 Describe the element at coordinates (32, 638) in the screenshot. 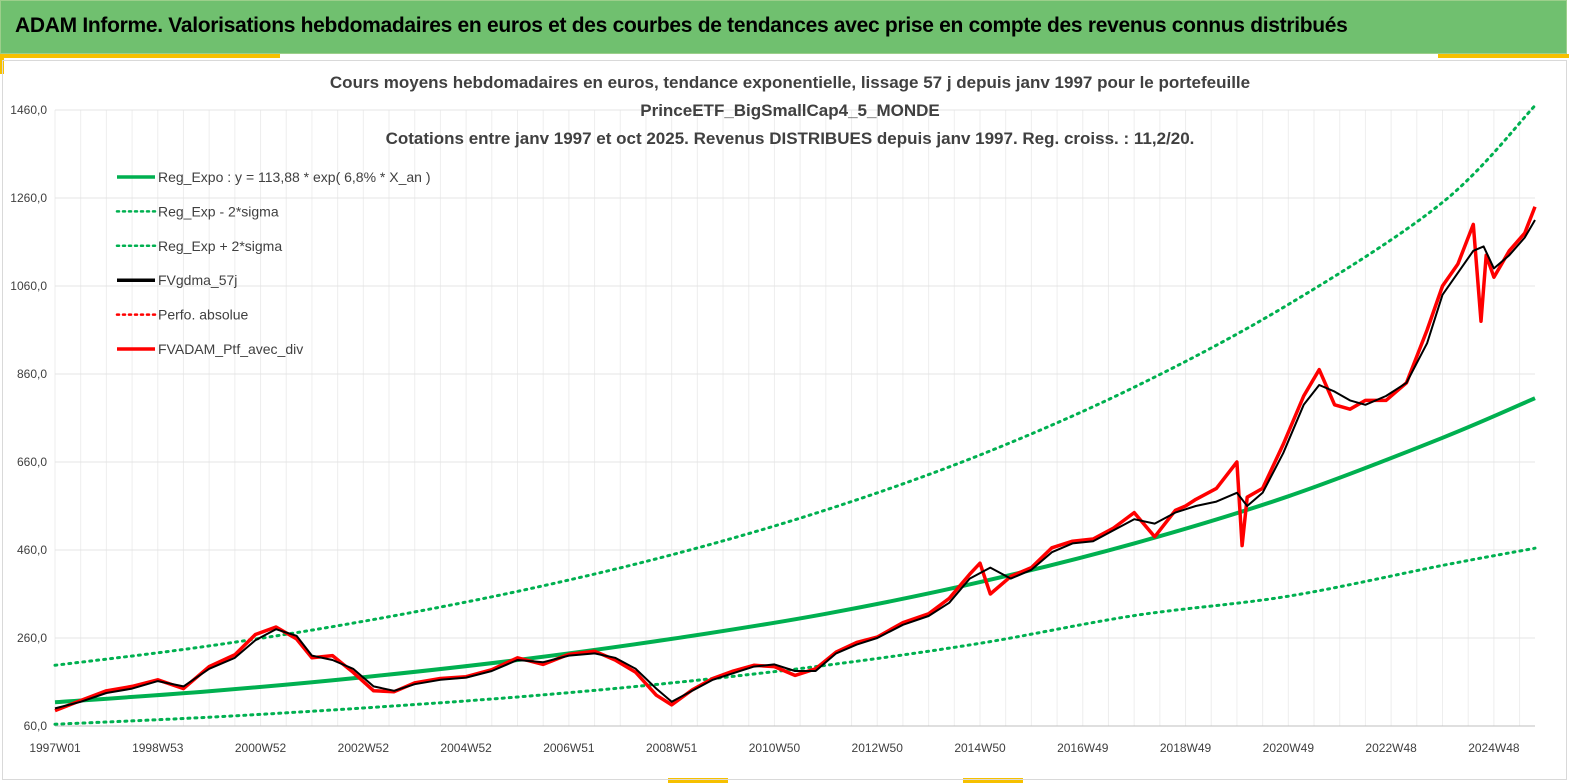

I see `y-tick-label: 260,0` at that location.